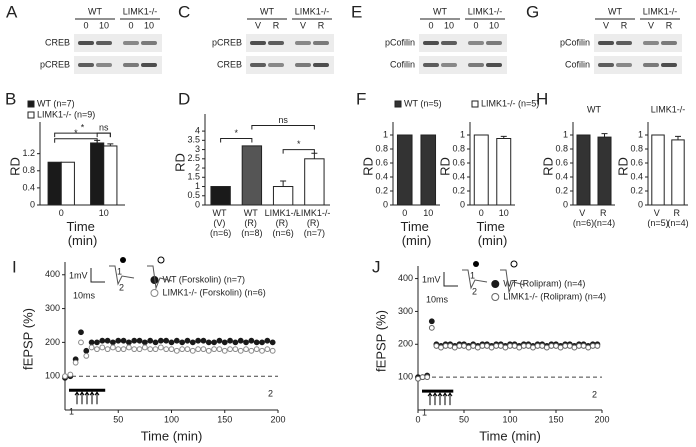 The image size is (696, 447). I want to click on annotation: 1, so click(424, 413).